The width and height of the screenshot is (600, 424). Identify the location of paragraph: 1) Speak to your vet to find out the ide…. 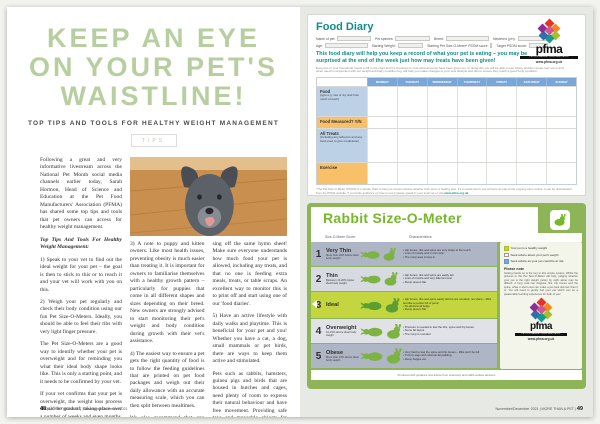
(81, 274).